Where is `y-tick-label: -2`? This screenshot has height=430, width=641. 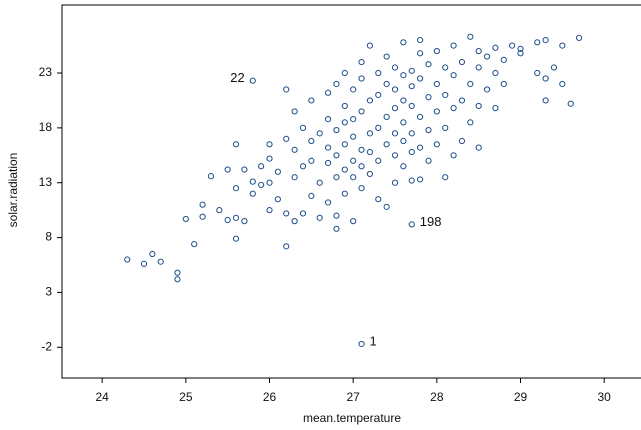 y-tick-label: -2 is located at coordinates (46, 346).